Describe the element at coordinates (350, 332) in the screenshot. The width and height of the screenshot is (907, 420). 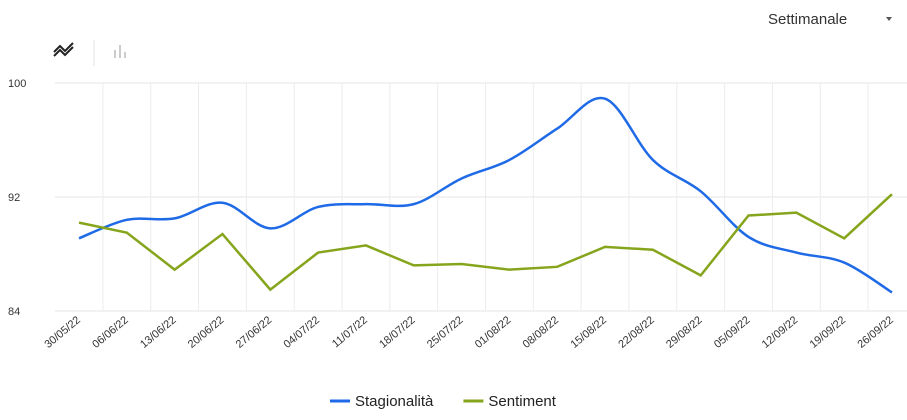
I see `x-tick-label: 11/07/22` at that location.